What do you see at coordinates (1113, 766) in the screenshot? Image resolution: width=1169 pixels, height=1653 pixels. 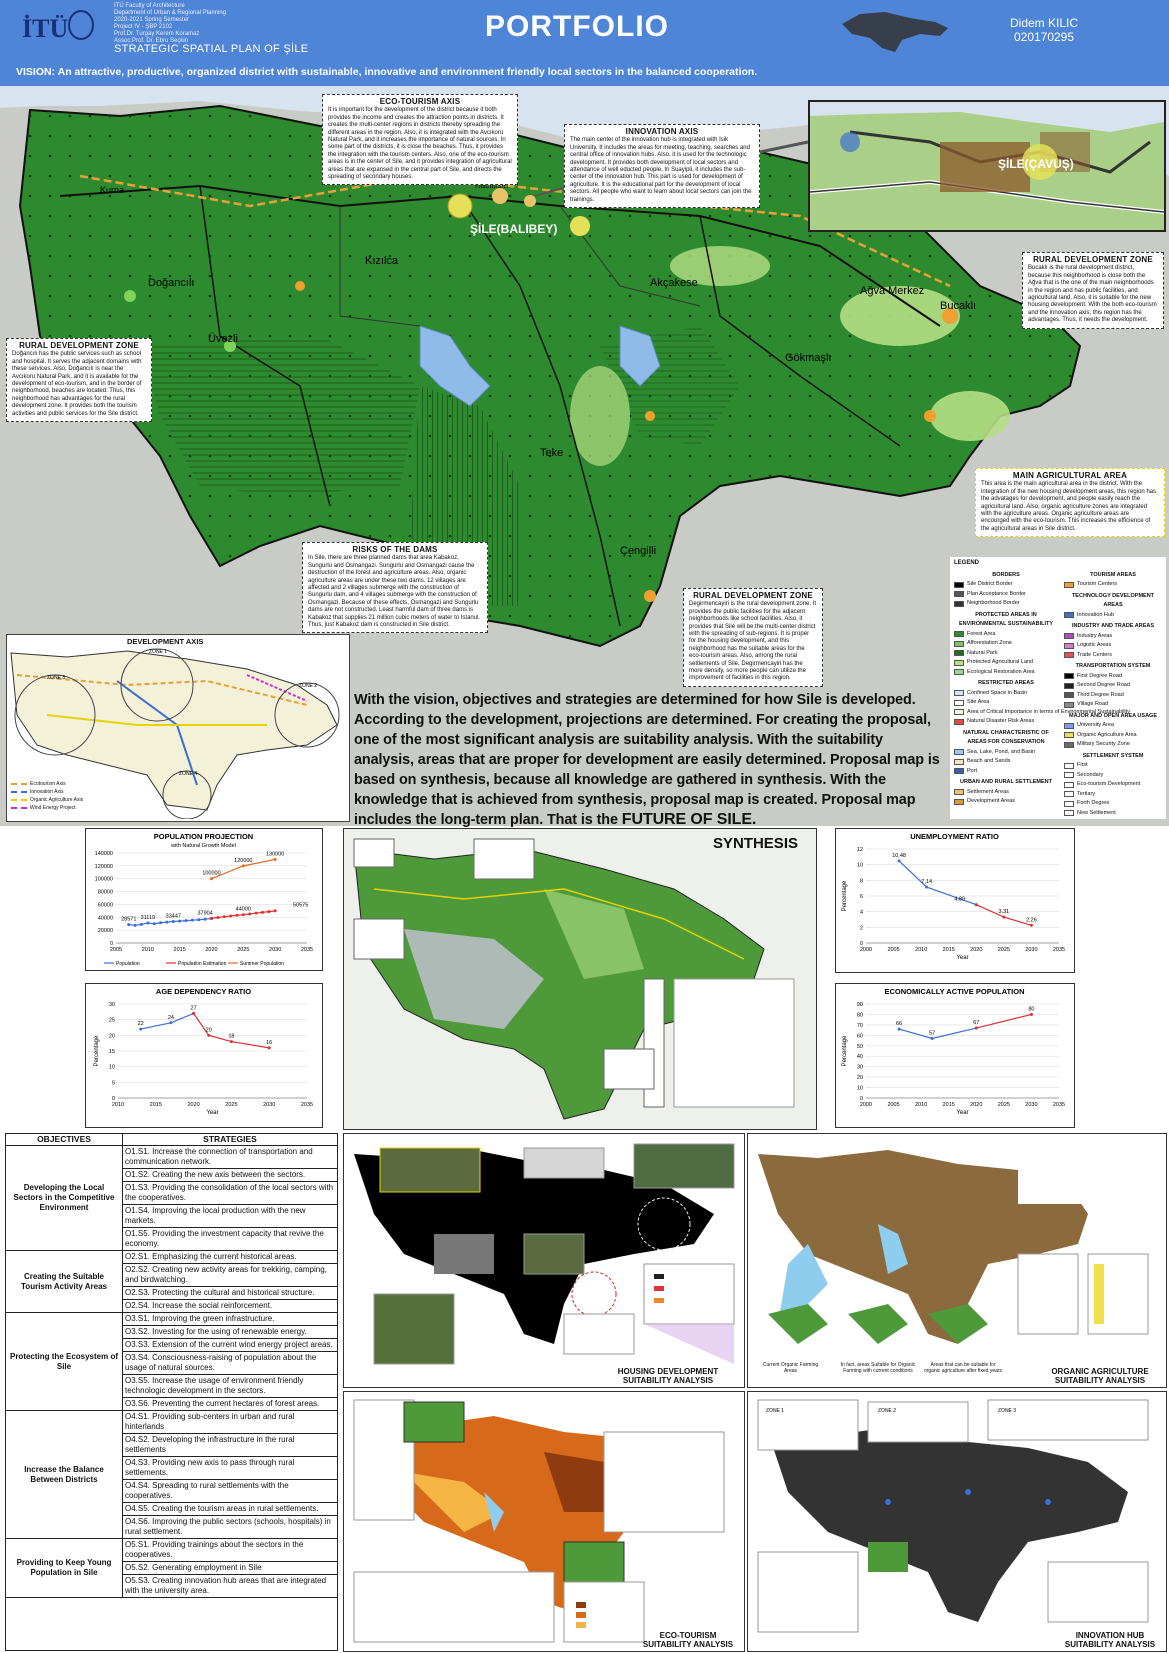 I see `legend-item: First` at bounding box center [1113, 766].